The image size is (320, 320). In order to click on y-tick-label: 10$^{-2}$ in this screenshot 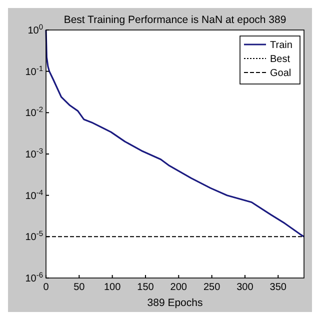, I will do `click(34, 112)`.